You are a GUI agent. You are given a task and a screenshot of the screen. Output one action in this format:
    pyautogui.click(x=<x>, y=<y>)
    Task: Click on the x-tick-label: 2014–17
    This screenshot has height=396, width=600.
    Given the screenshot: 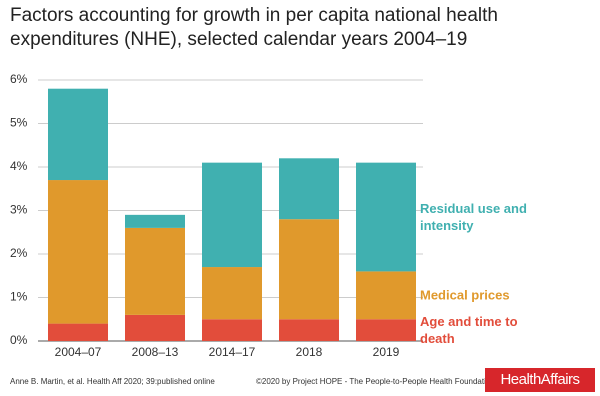 What is the action you would take?
    pyautogui.click(x=232, y=352)
    